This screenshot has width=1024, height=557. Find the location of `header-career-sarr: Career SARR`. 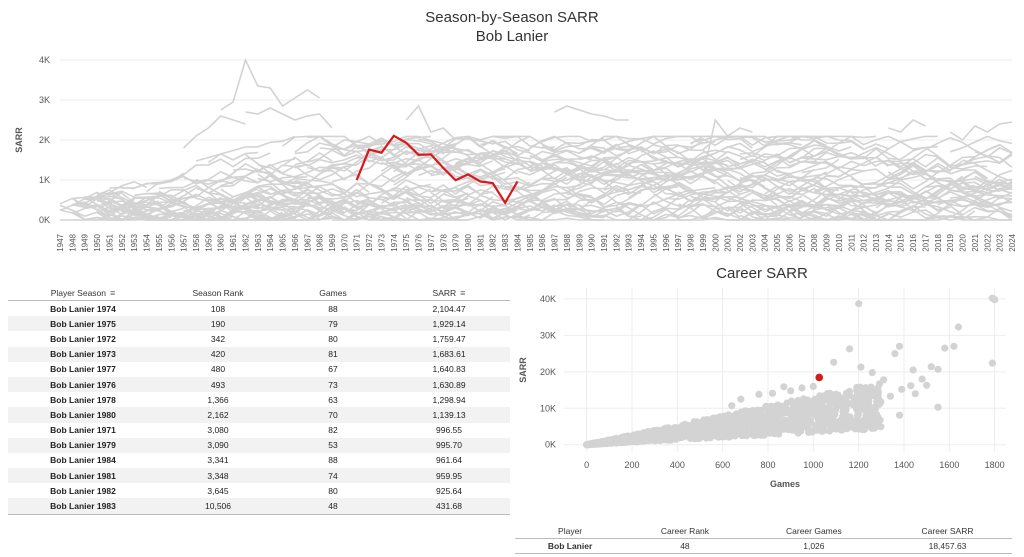

header-career-sarr: Career SARR is located at coordinates (947, 531).